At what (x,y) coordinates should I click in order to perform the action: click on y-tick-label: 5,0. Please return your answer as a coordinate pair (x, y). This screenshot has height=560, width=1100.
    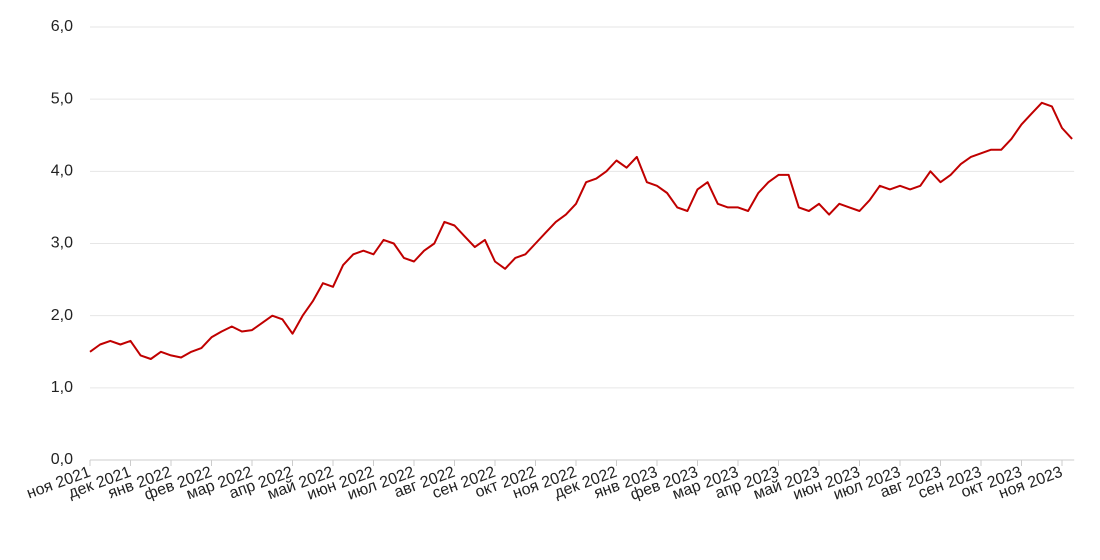
    Looking at the image, I should click on (62, 98).